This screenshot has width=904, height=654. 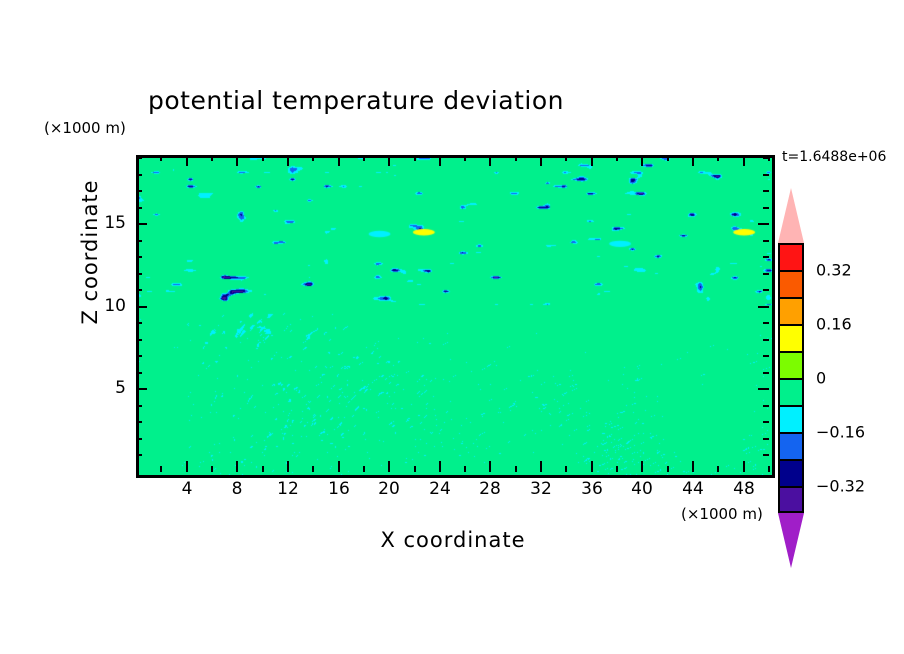 What do you see at coordinates (791, 364) in the screenshot?
I see `colorbar-band-yellow-green` at bounding box center [791, 364].